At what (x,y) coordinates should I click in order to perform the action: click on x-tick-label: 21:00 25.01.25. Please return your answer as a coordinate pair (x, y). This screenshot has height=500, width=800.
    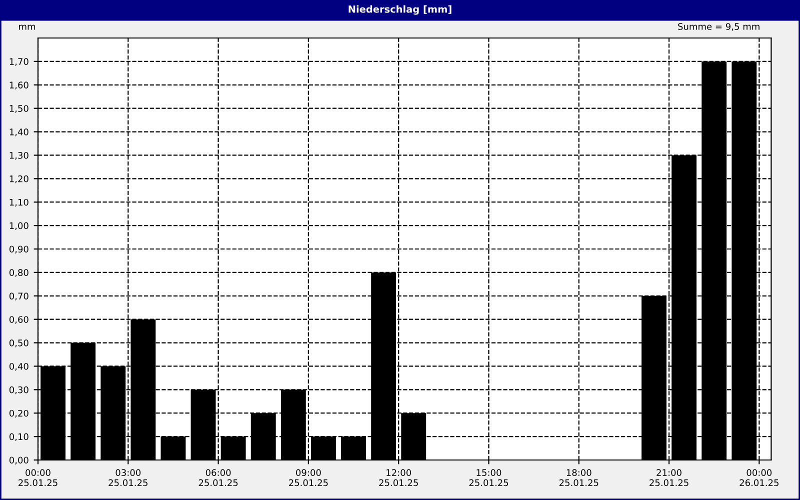
    Looking at the image, I should click on (669, 477).